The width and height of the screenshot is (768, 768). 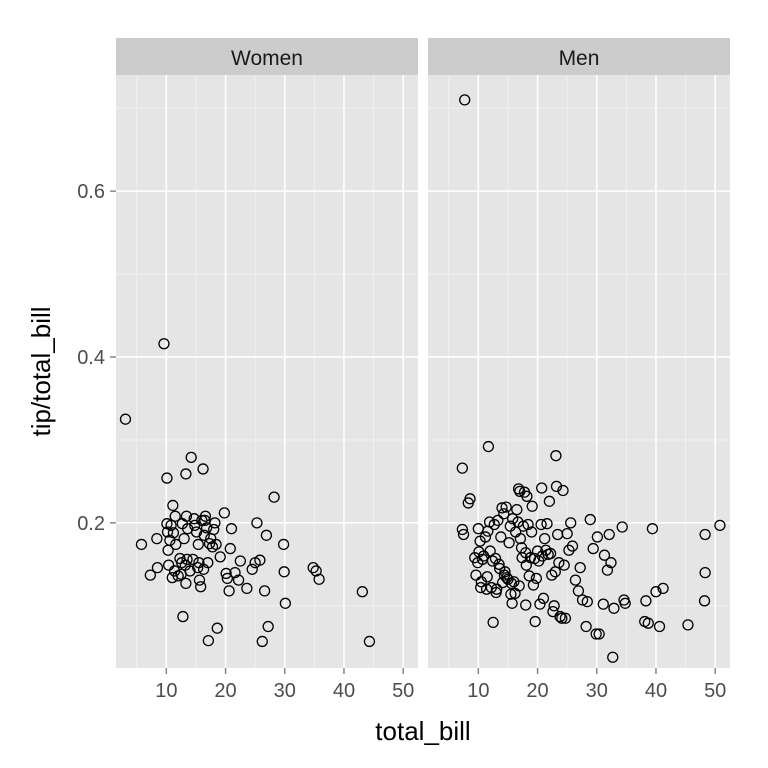 What do you see at coordinates (403, 691) in the screenshot?
I see `x-tick-label: 50` at bounding box center [403, 691].